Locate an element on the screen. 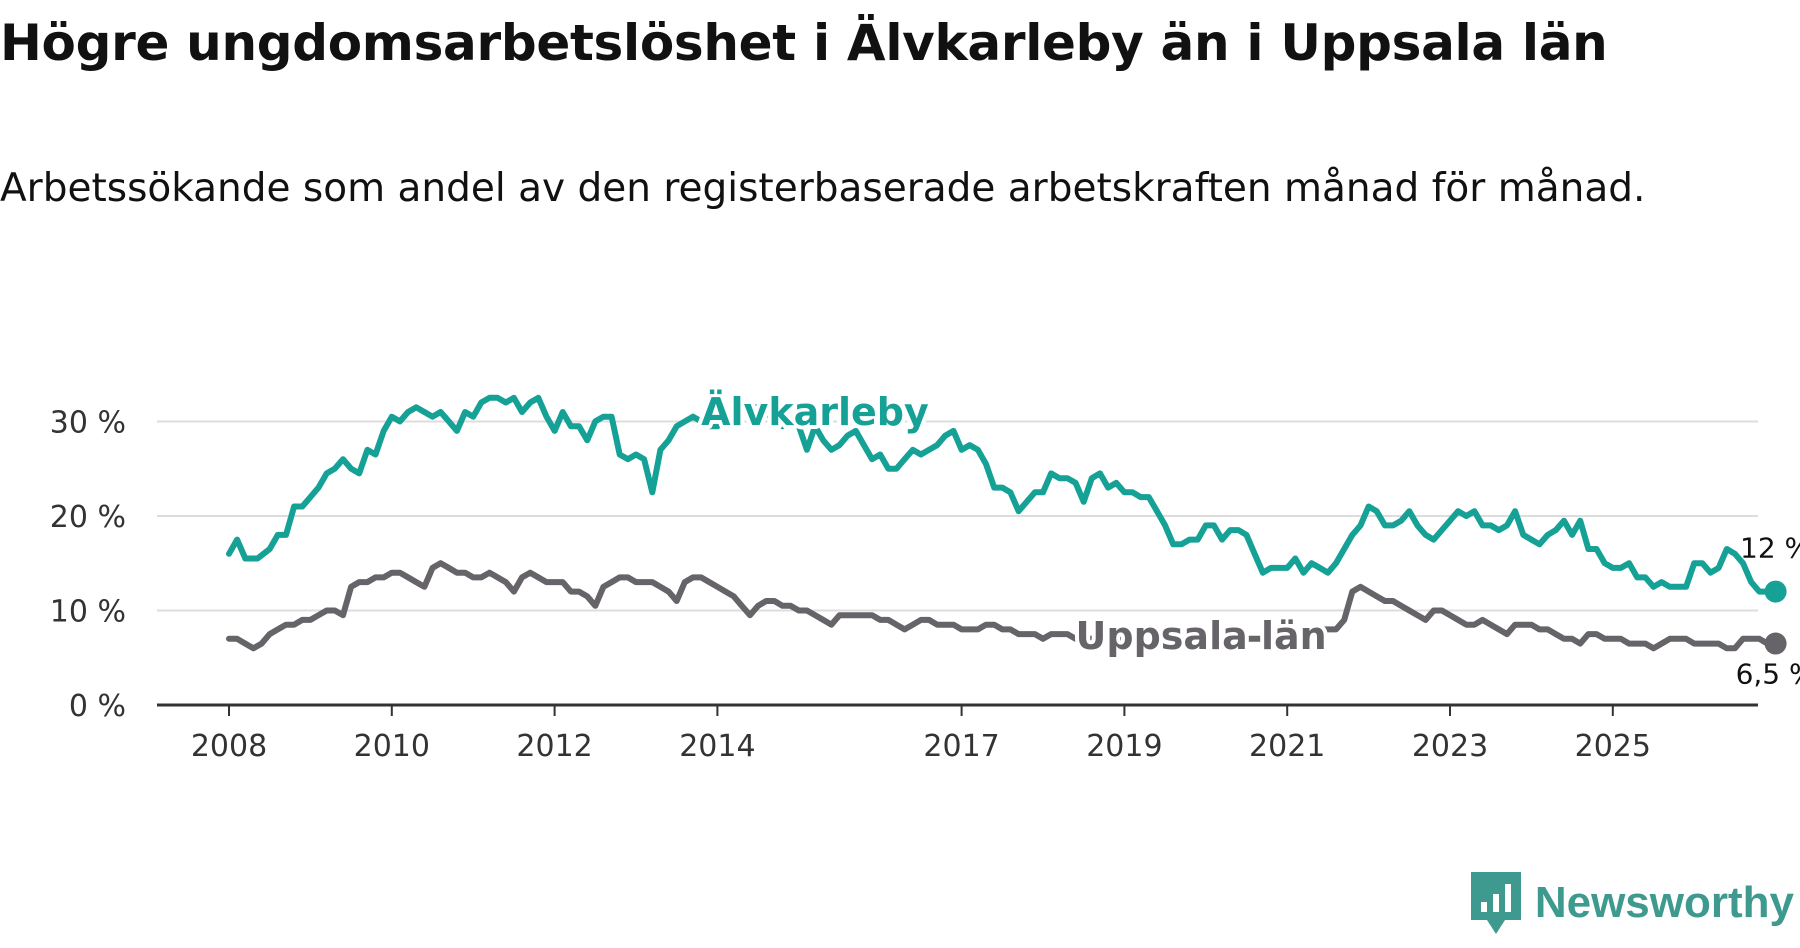 This screenshot has width=1800, height=948. y-tick-label: 10 % is located at coordinates (88, 611).